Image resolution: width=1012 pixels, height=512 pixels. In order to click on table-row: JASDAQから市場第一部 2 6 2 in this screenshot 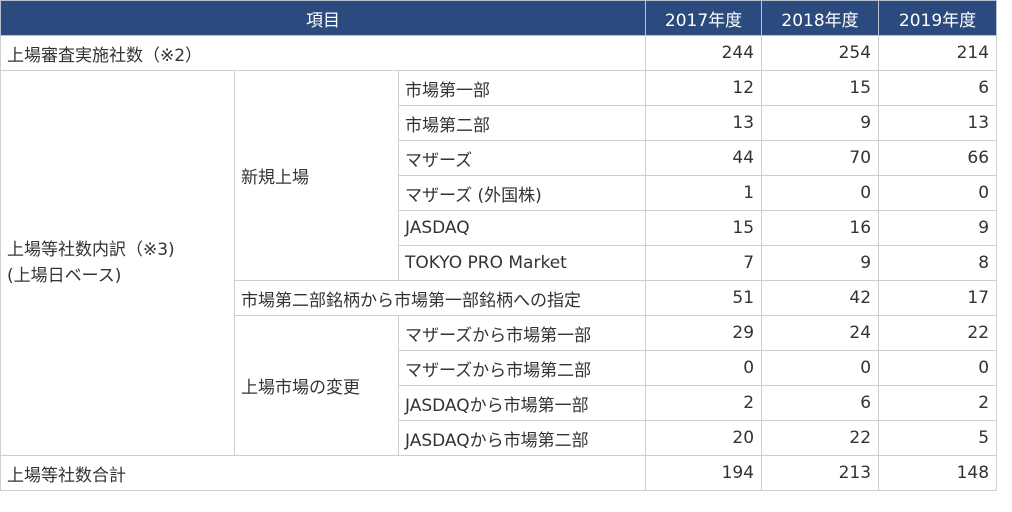, I will do `click(499, 403)`.